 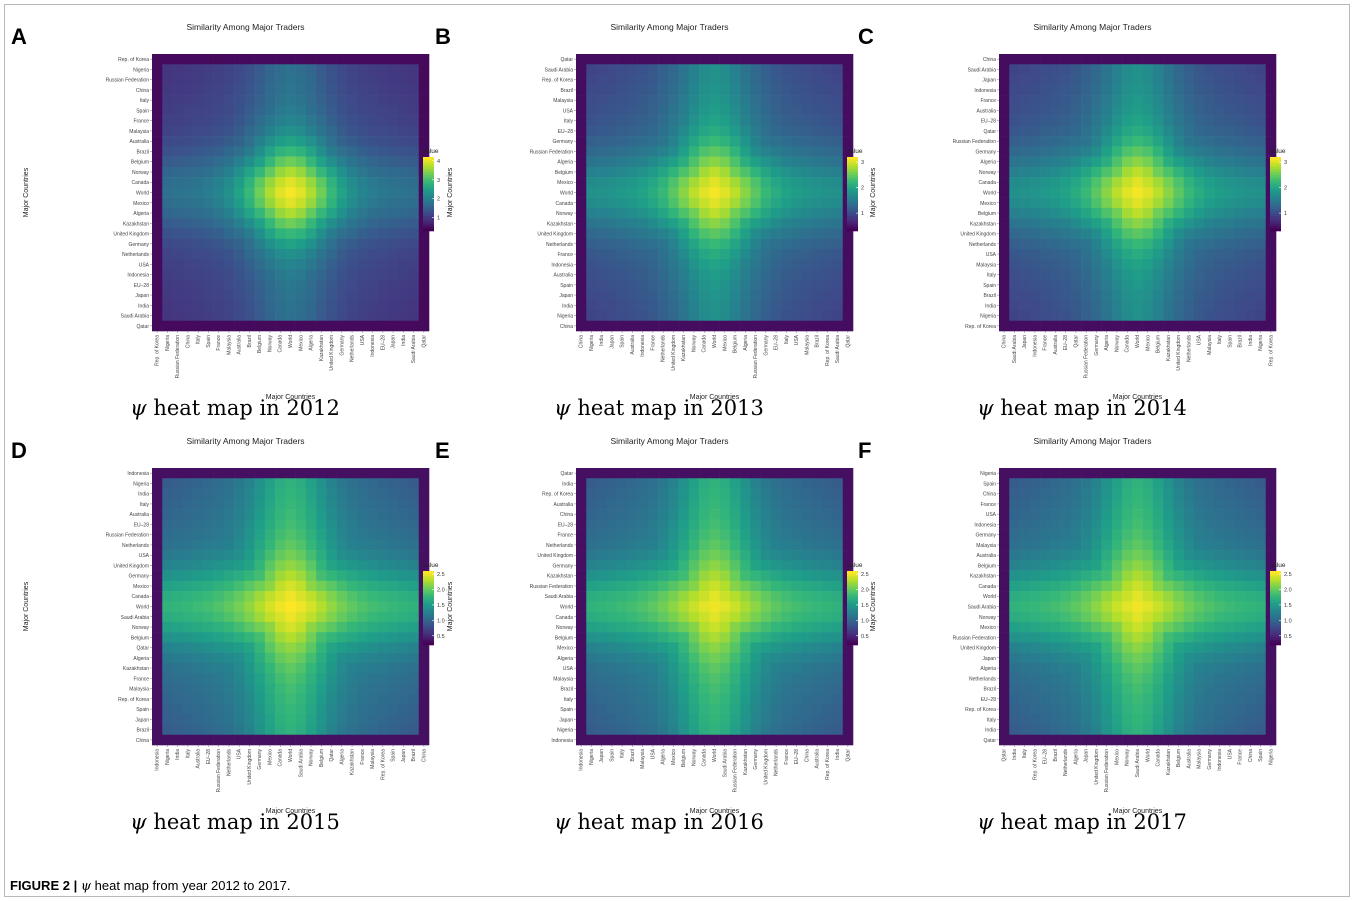 What do you see at coordinates (566, 474) in the screenshot?
I see `y-tick-label: Qatar` at bounding box center [566, 474].